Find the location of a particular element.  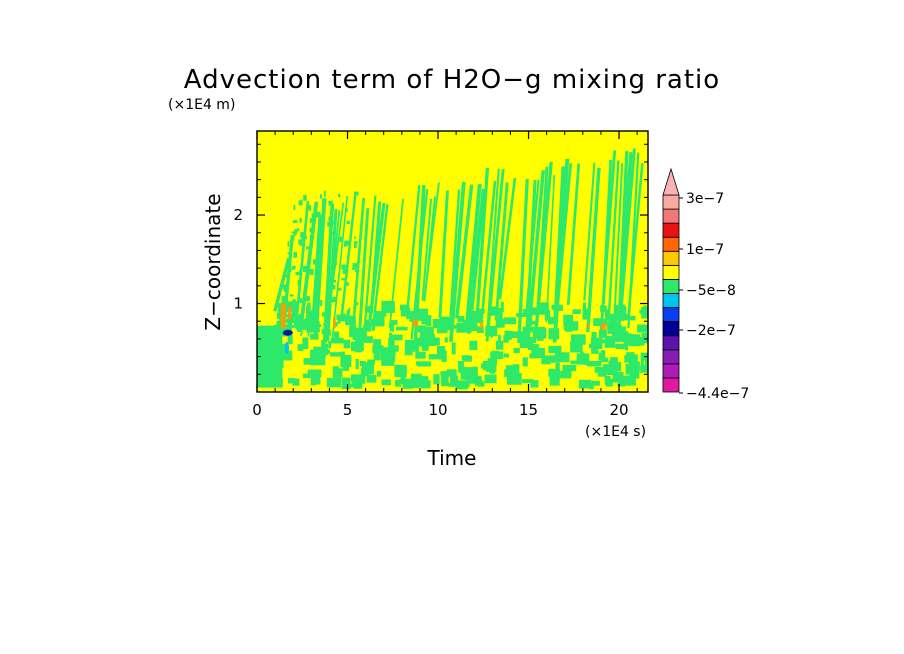

colorbar-label: −4.4e−7 is located at coordinates (717, 394).